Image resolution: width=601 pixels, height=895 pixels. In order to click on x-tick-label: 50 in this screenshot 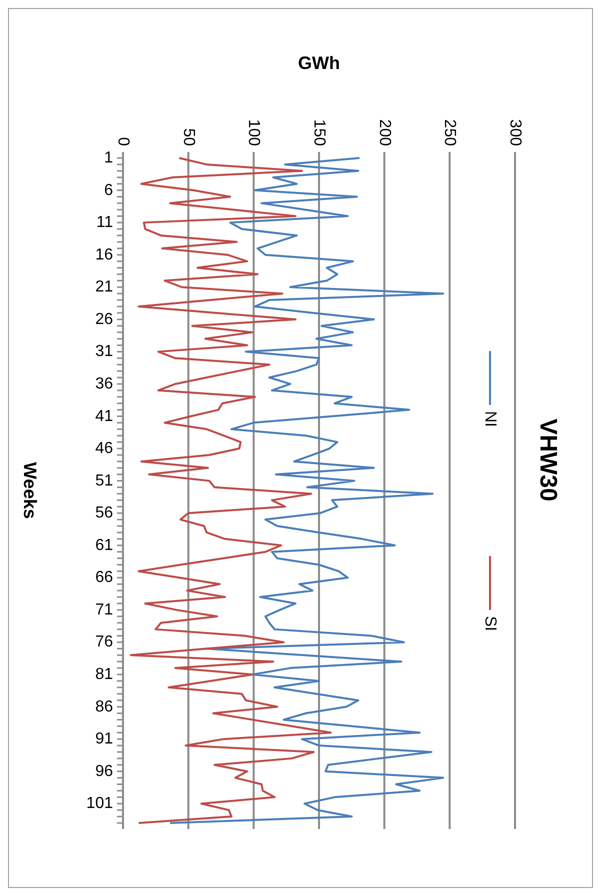, I will do `click(188, 137)`.